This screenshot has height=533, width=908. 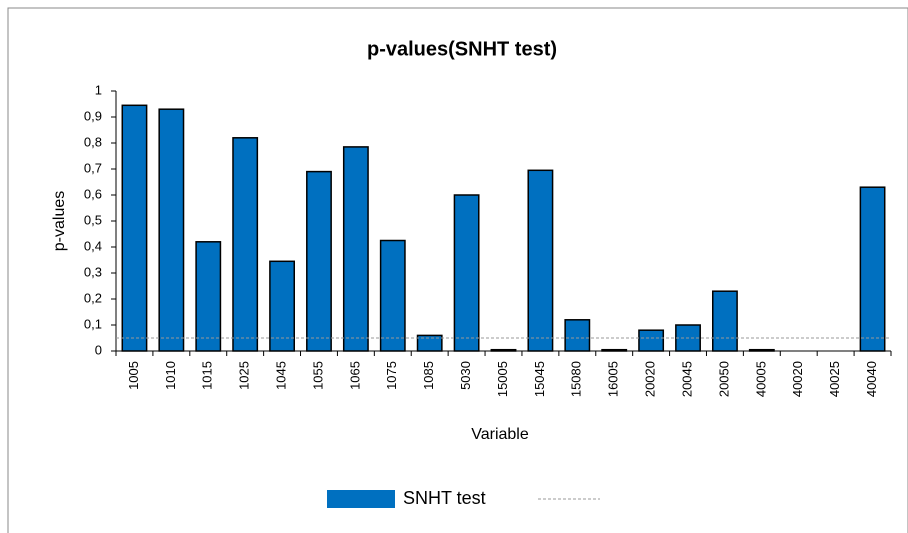 What do you see at coordinates (59, 221) in the screenshot?
I see `y-axis-title: p-values` at bounding box center [59, 221].